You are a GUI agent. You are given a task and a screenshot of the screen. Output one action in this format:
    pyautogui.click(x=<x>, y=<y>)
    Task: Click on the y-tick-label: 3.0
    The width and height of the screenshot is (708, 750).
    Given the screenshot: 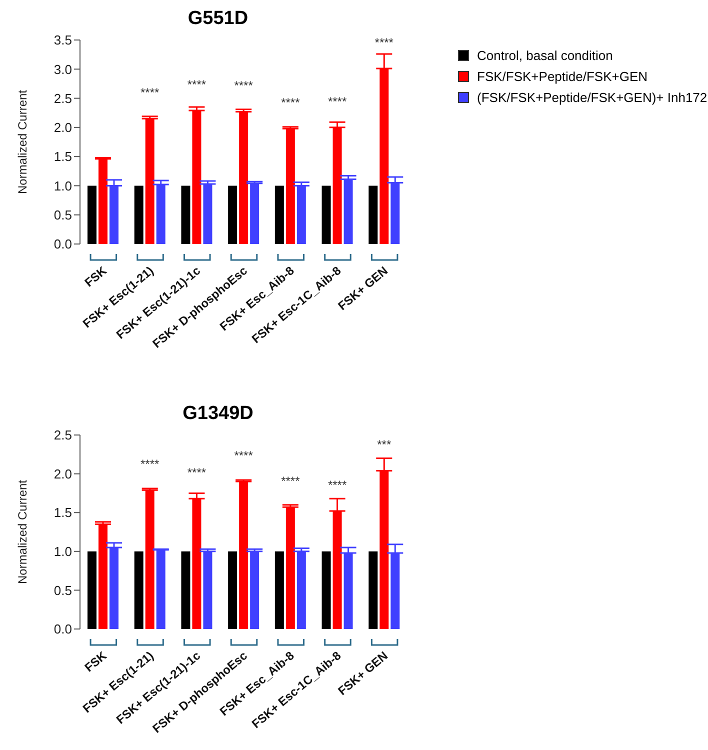 What is the action you would take?
    pyautogui.click(x=63, y=69)
    